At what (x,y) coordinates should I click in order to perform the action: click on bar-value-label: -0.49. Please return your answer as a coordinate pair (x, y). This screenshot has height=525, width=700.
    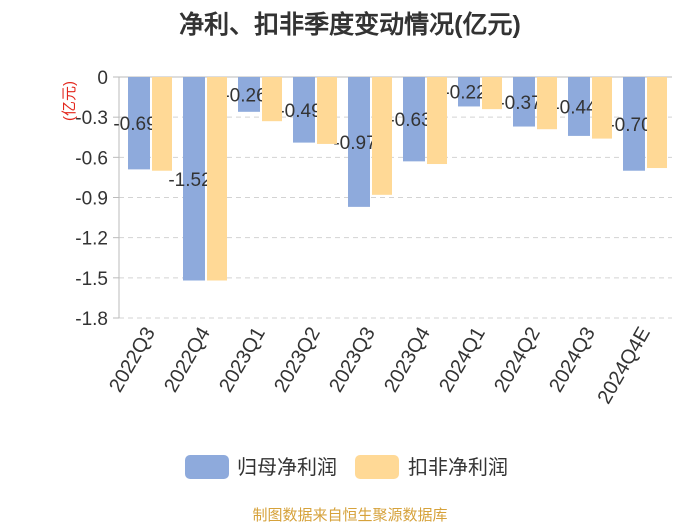
    Looking at the image, I should click on (299, 111).